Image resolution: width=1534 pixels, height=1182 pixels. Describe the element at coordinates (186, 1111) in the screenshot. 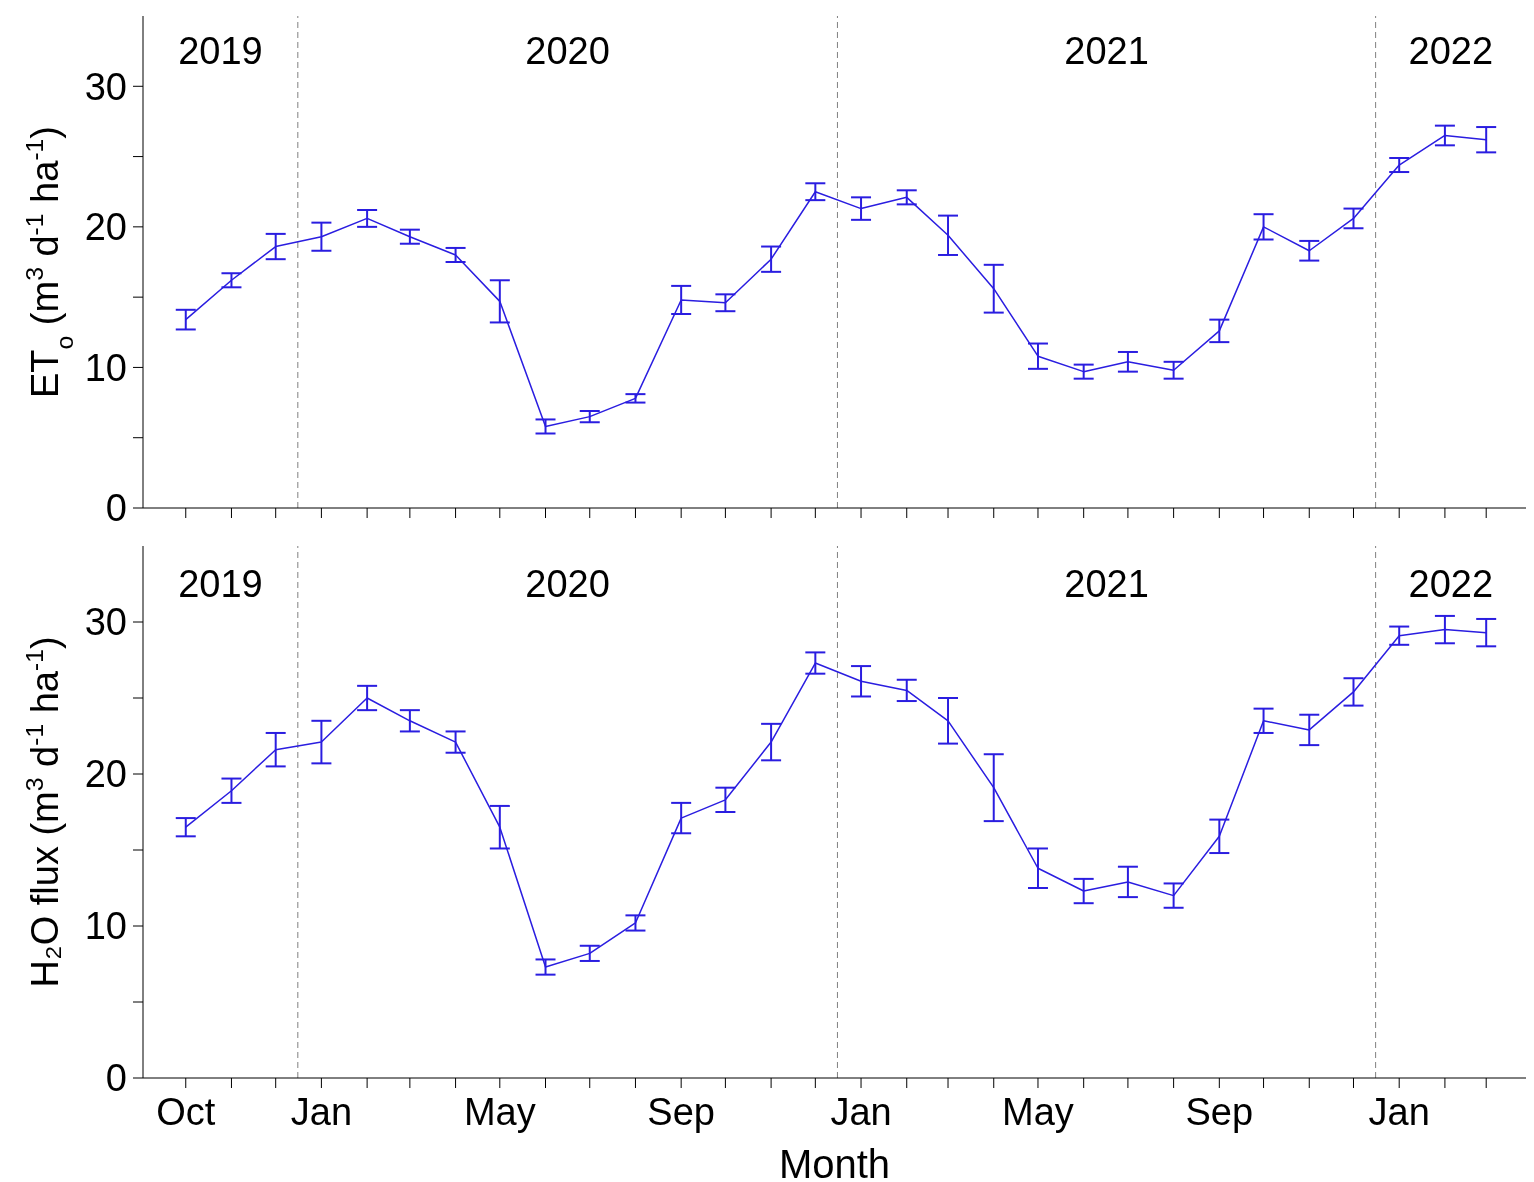

I see `x-tick-label: Oct` at that location.